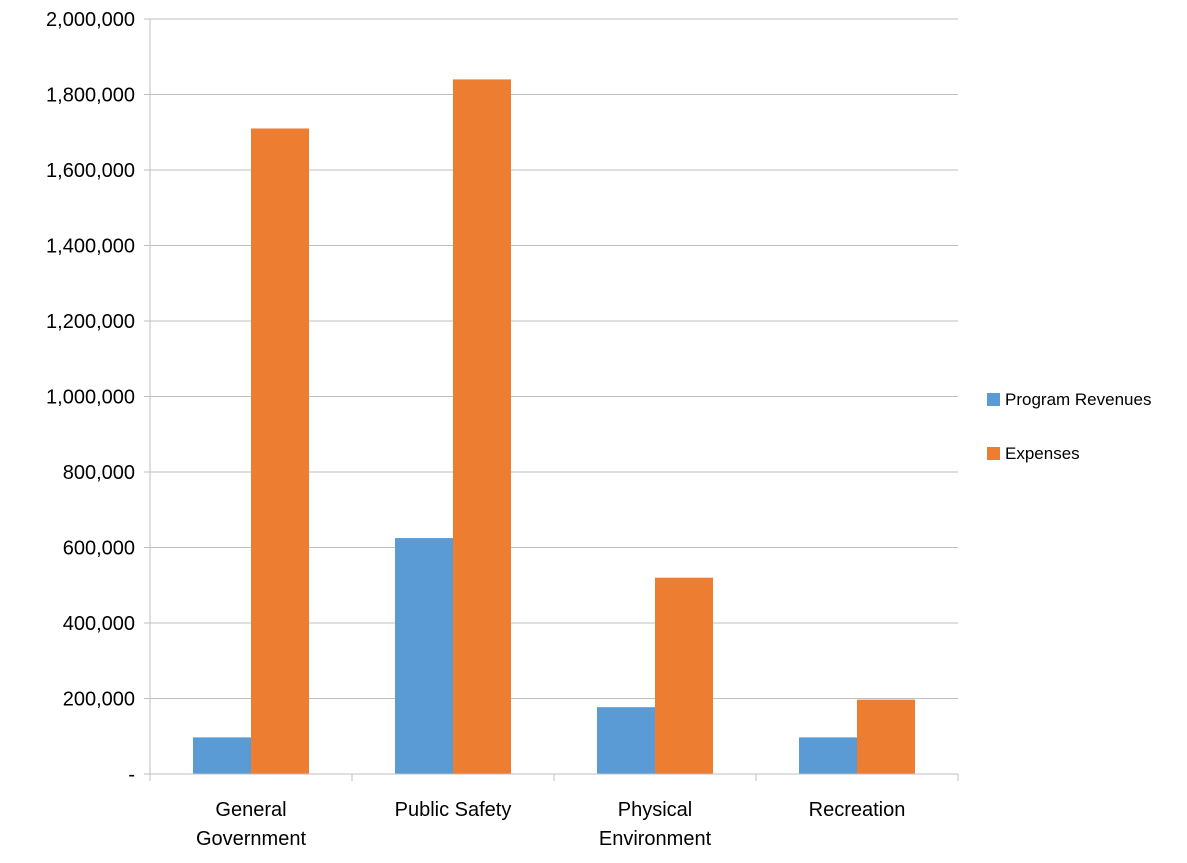 The image size is (1187, 863). What do you see at coordinates (1069, 426) in the screenshot?
I see `legend: Program Revenues Expenses` at bounding box center [1069, 426].